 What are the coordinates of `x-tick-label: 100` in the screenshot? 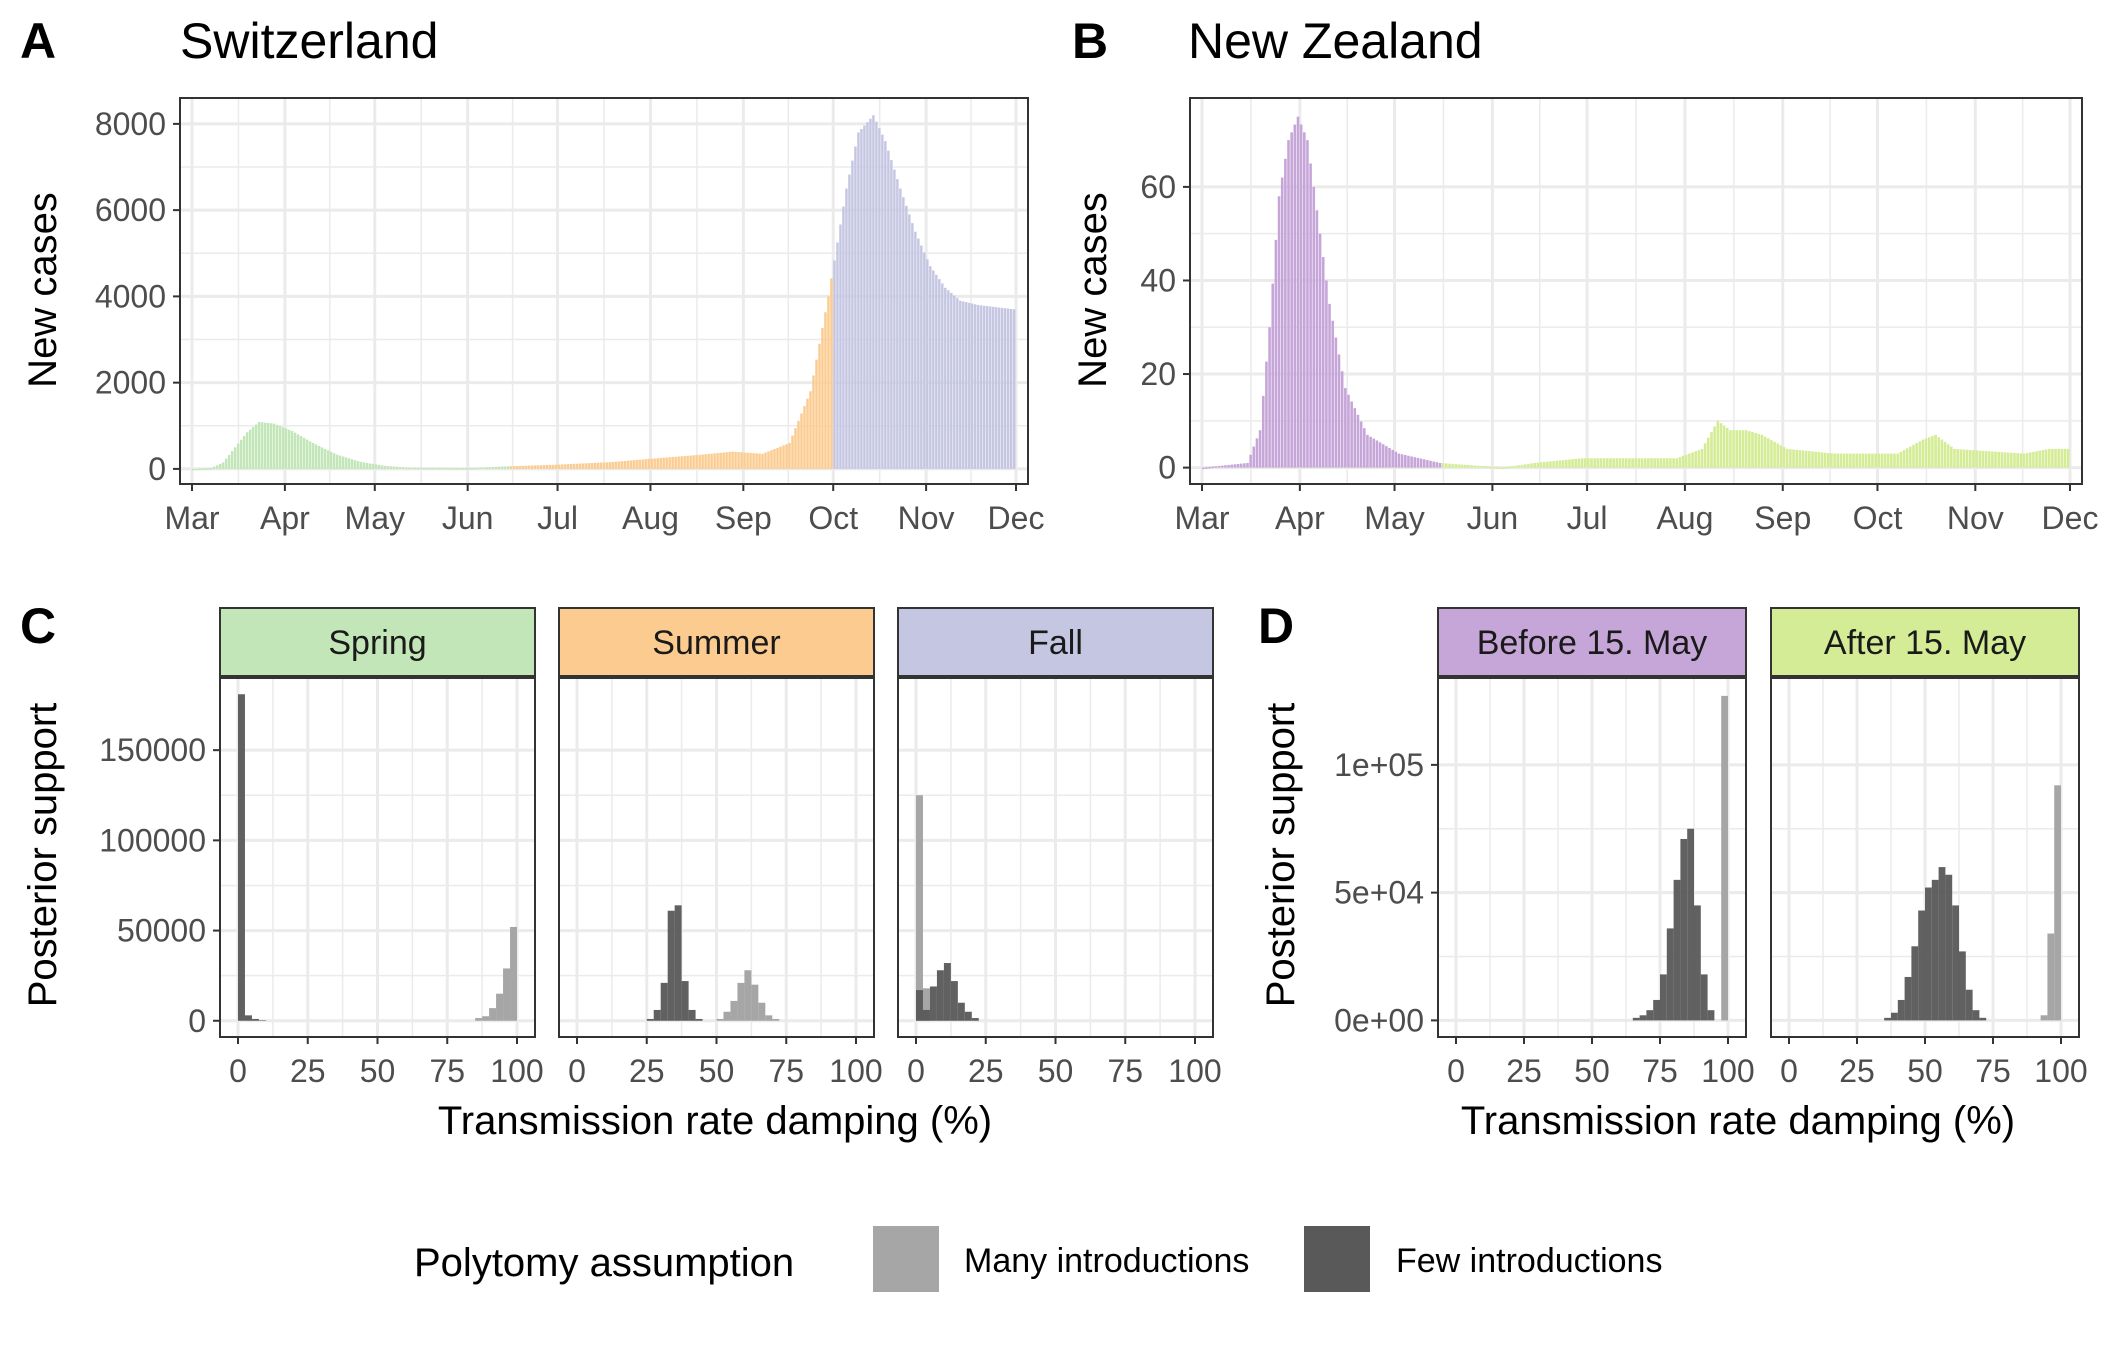 It's located at (1727, 1071).